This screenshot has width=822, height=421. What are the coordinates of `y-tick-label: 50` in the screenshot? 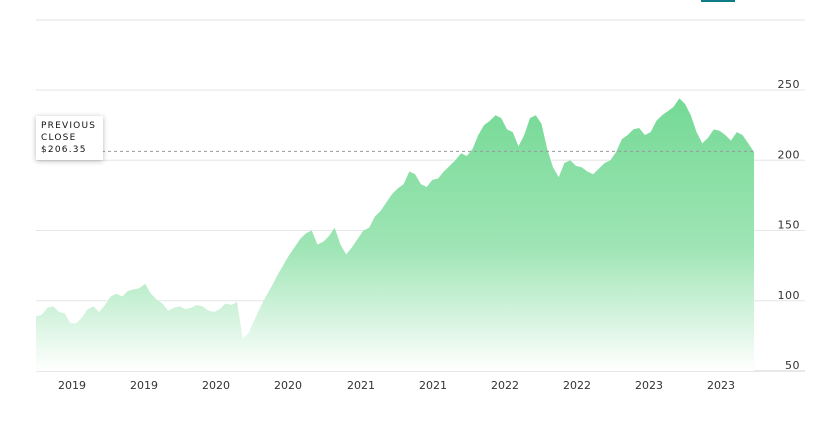 It's located at (792, 365).